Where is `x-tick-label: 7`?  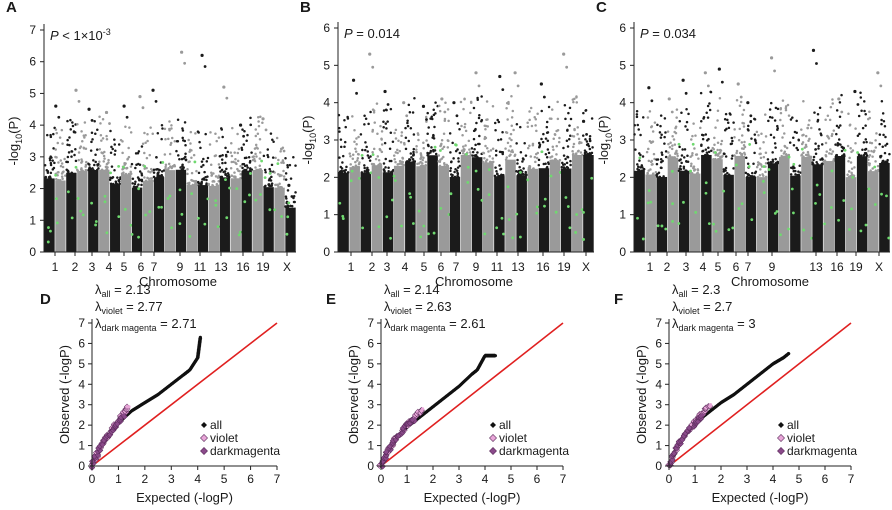
x-tick-label: 7 is located at coordinates (563, 479).